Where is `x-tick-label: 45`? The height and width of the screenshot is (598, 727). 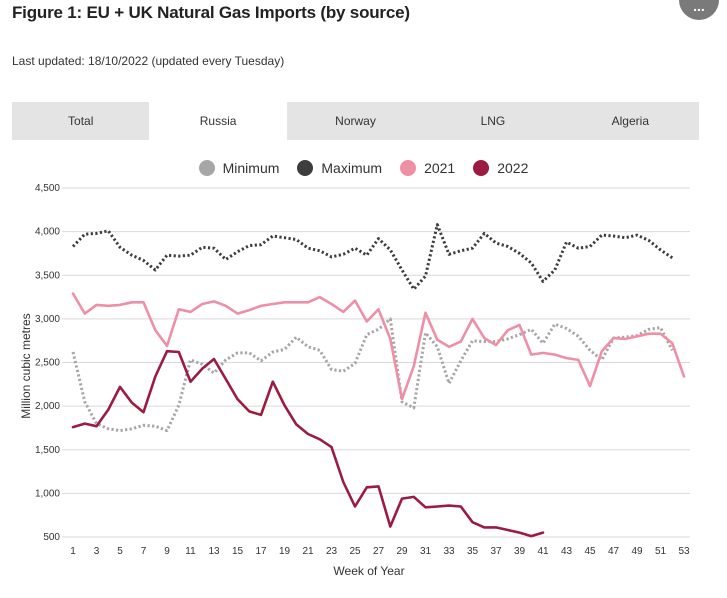 x-tick-label: 45 is located at coordinates (590, 551).